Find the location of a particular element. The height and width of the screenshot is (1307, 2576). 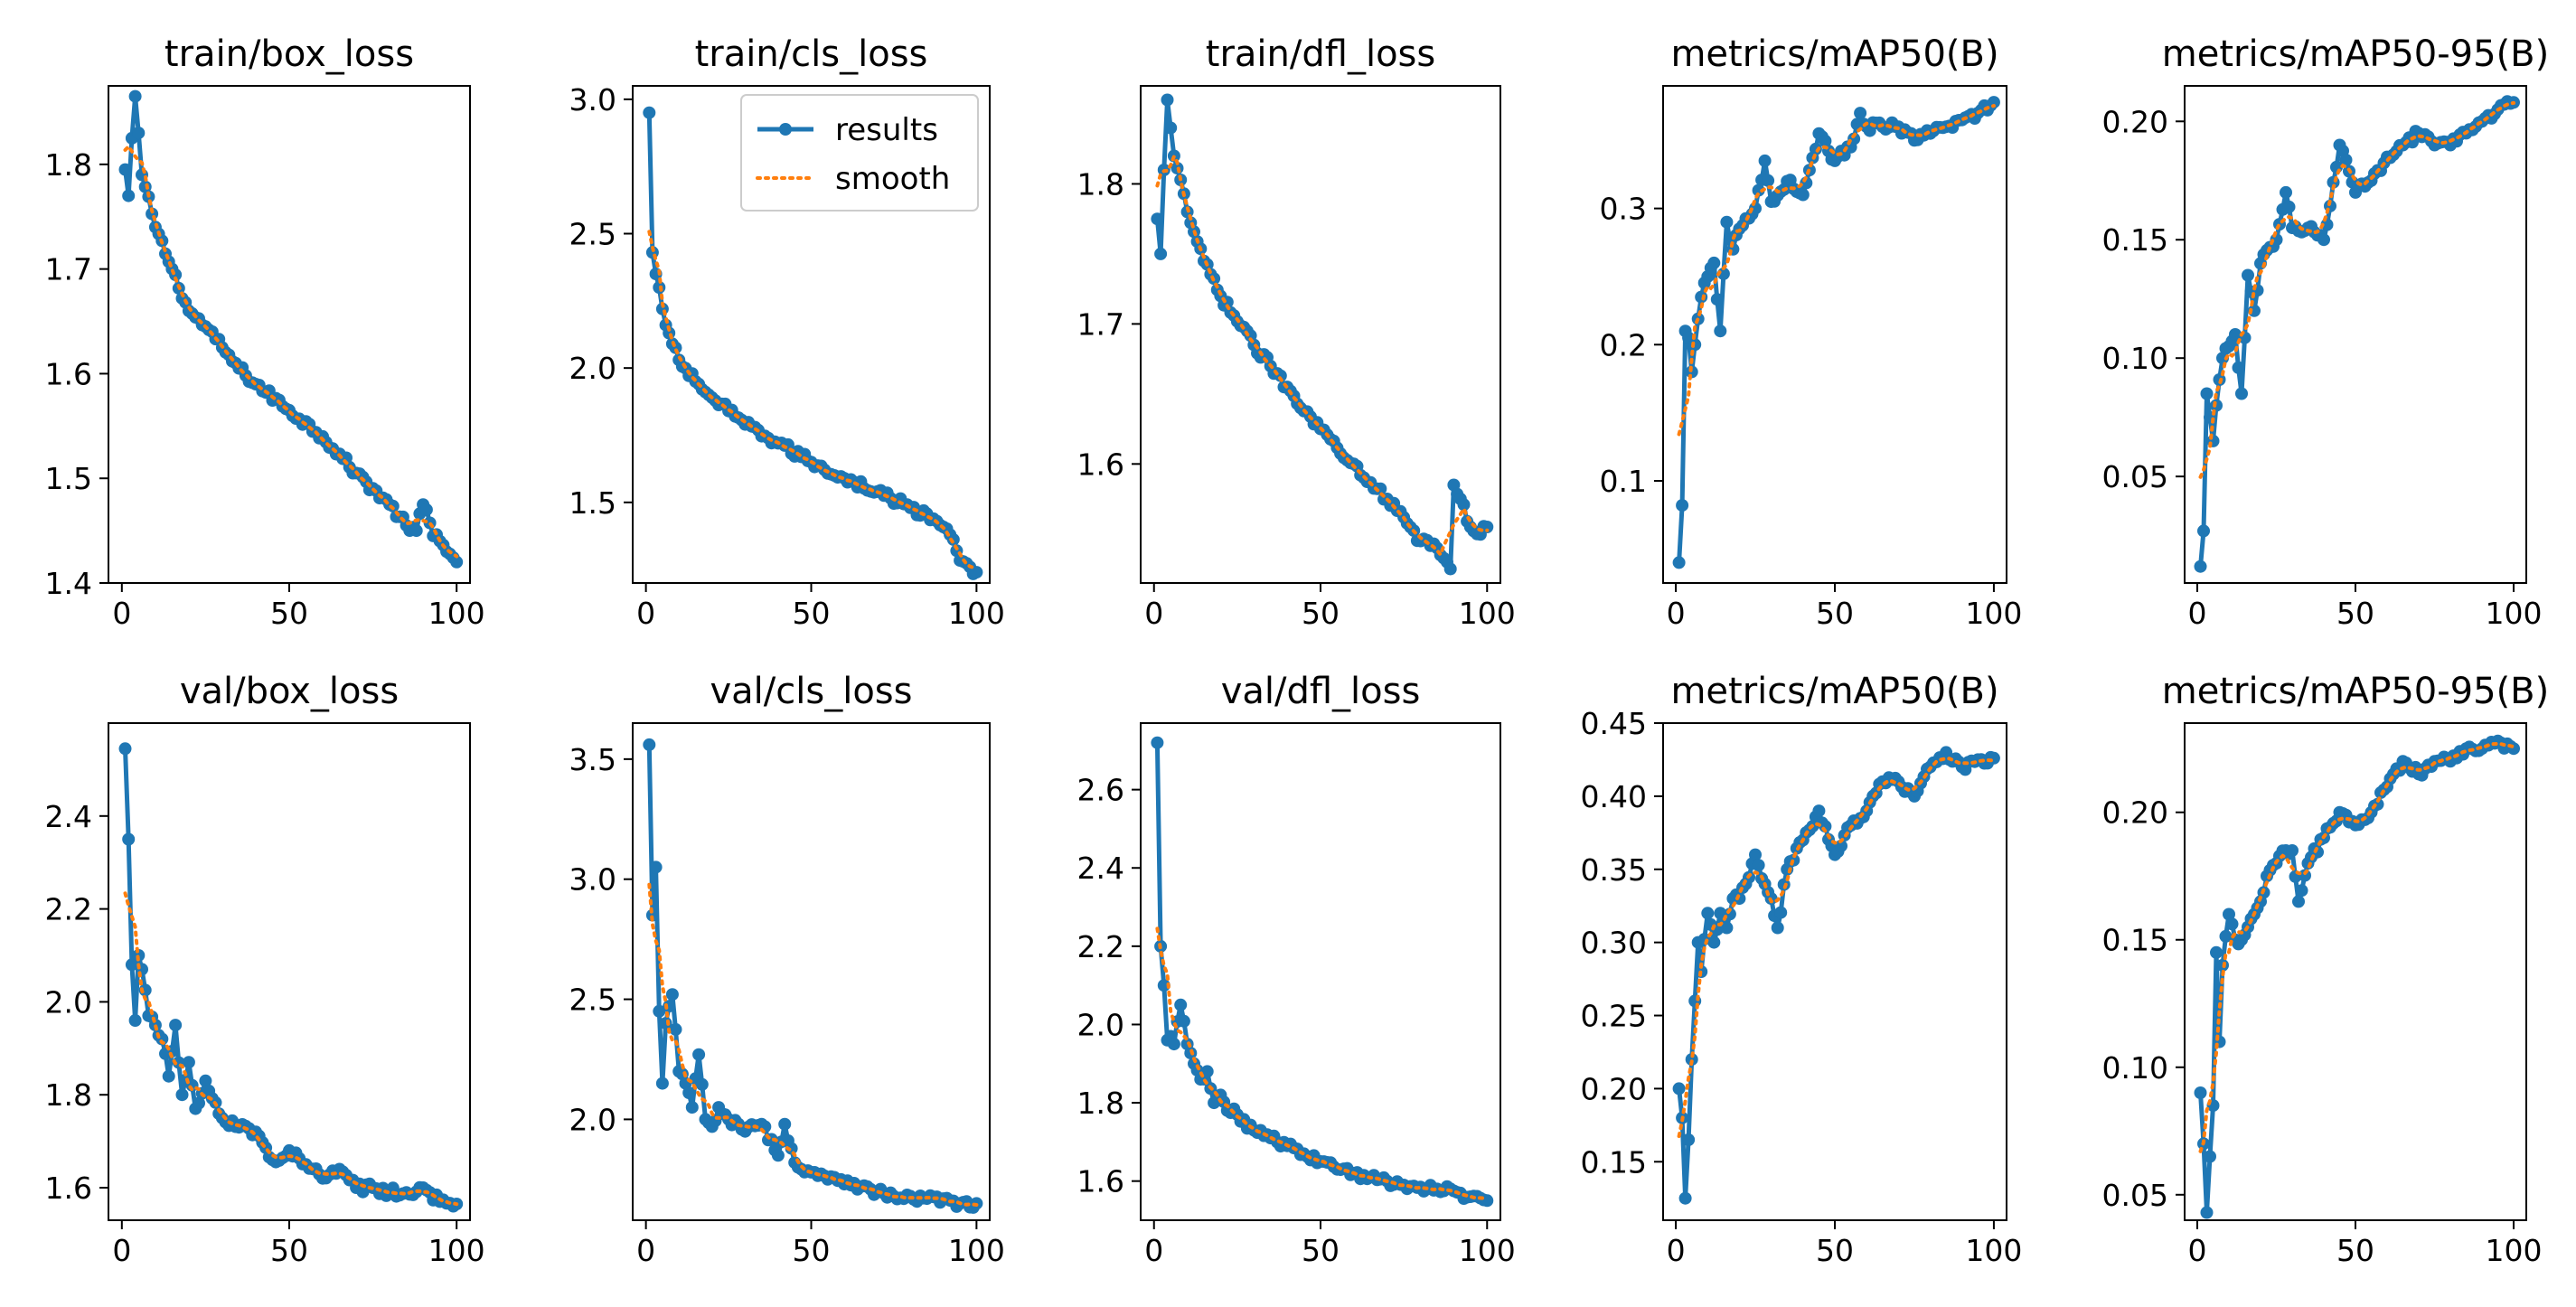

y-tick-label: 2.5 is located at coordinates (592, 1000).